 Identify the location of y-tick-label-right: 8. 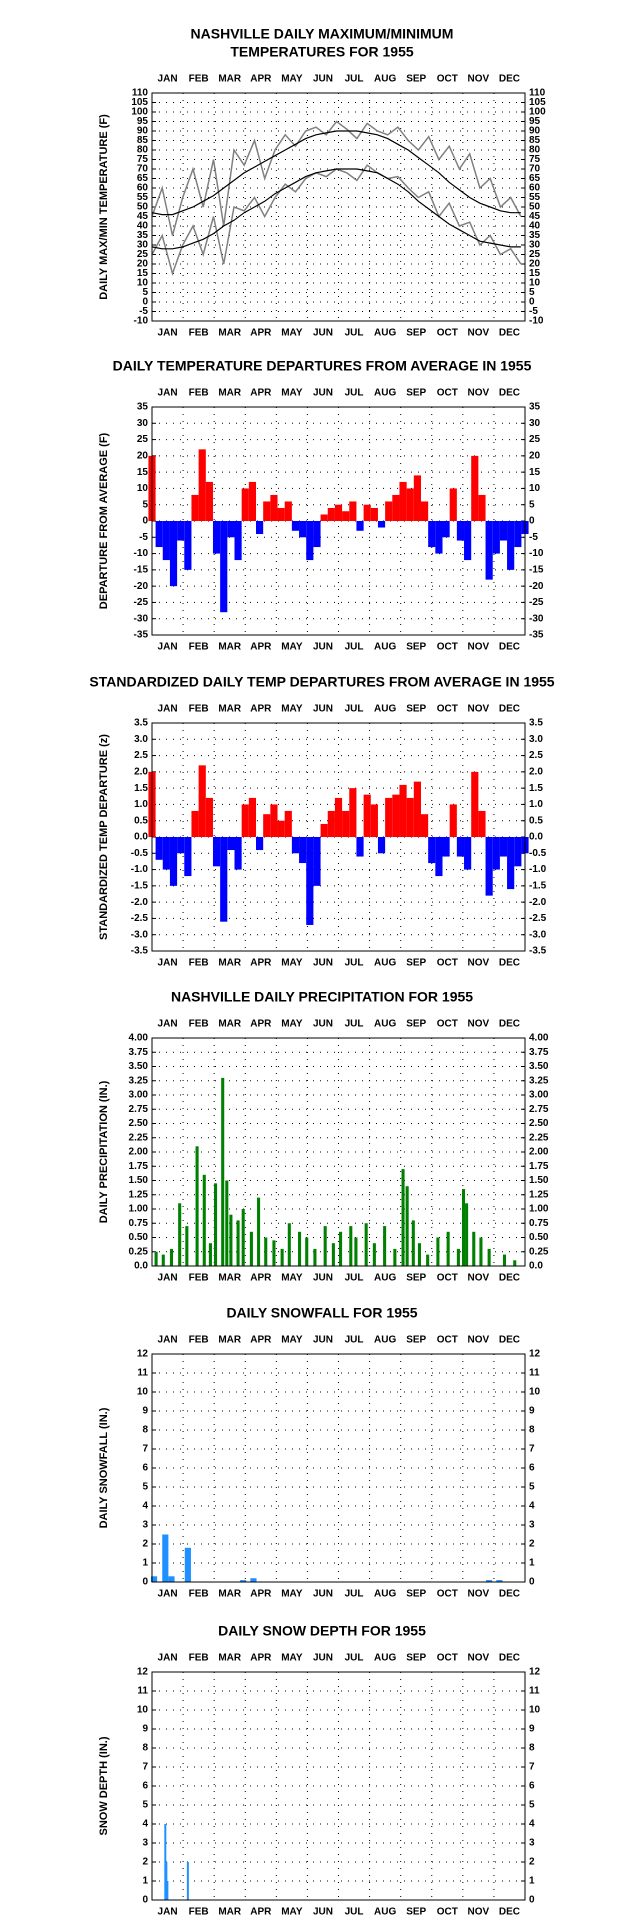
(532, 1430).